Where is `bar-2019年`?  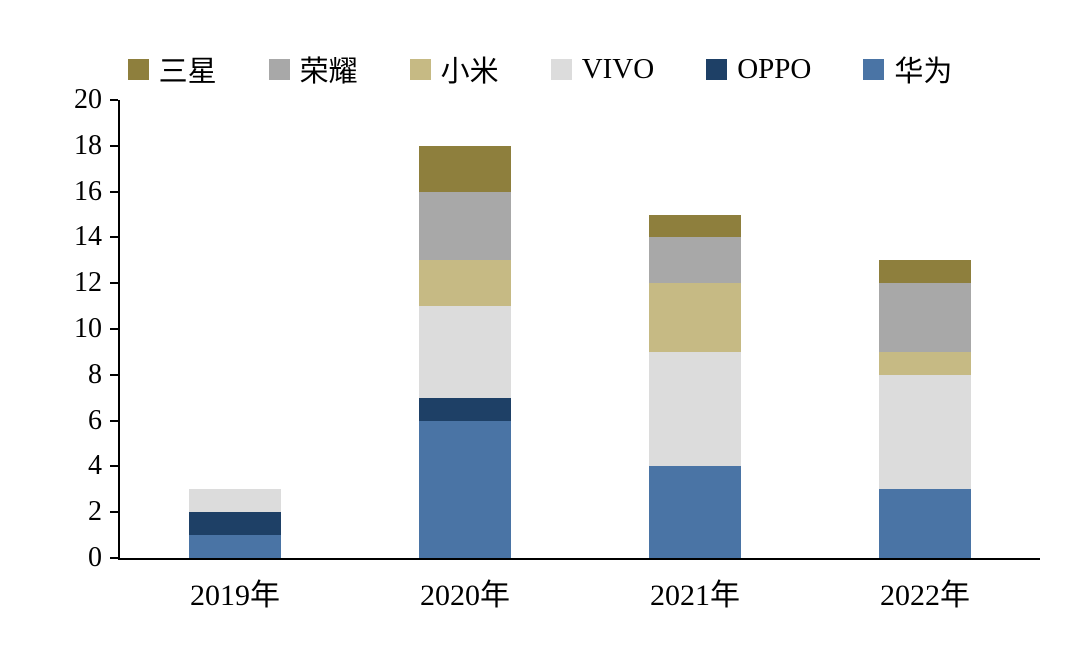 bar-2019年 is located at coordinates (235, 523).